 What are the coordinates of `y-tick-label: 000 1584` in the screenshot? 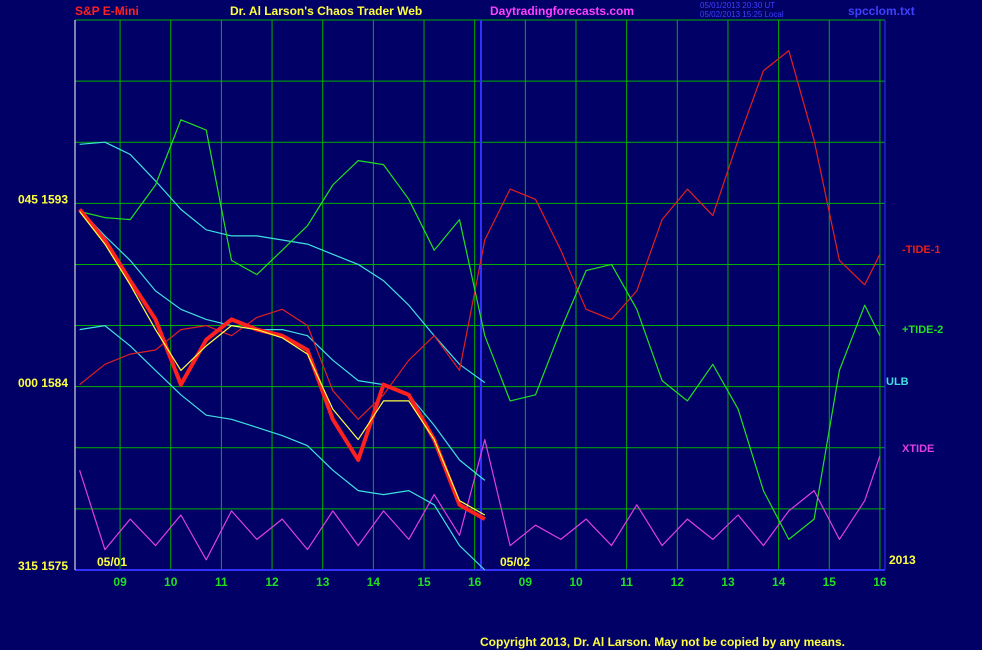 It's located at (43, 383).